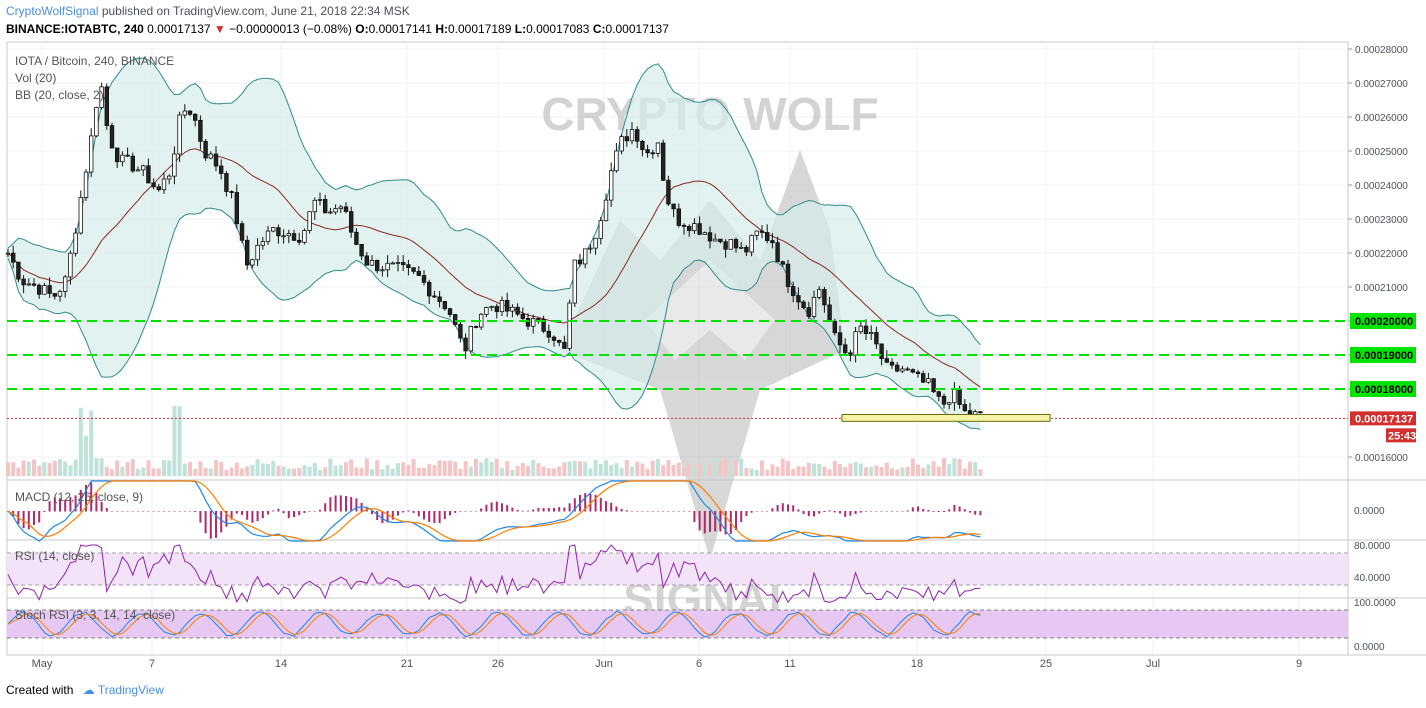 This screenshot has height=708, width=1426. I want to click on main-legend: IOTA / Bitcoin, 240, BINANCE, so click(94, 61).